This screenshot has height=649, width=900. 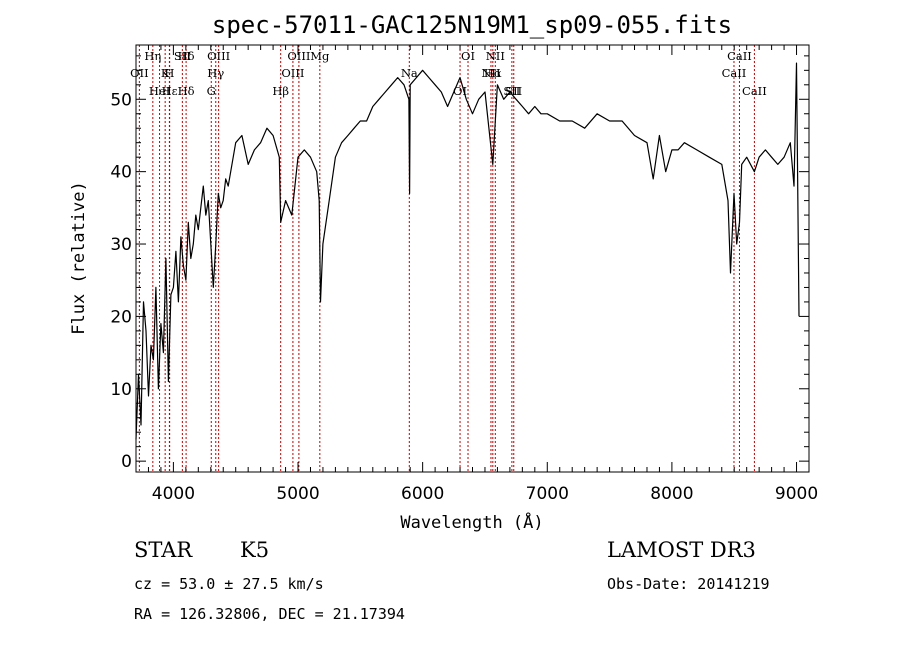 What do you see at coordinates (471, 522) in the screenshot?
I see `x-axis-label: Wavelength (Å)` at bounding box center [471, 522].